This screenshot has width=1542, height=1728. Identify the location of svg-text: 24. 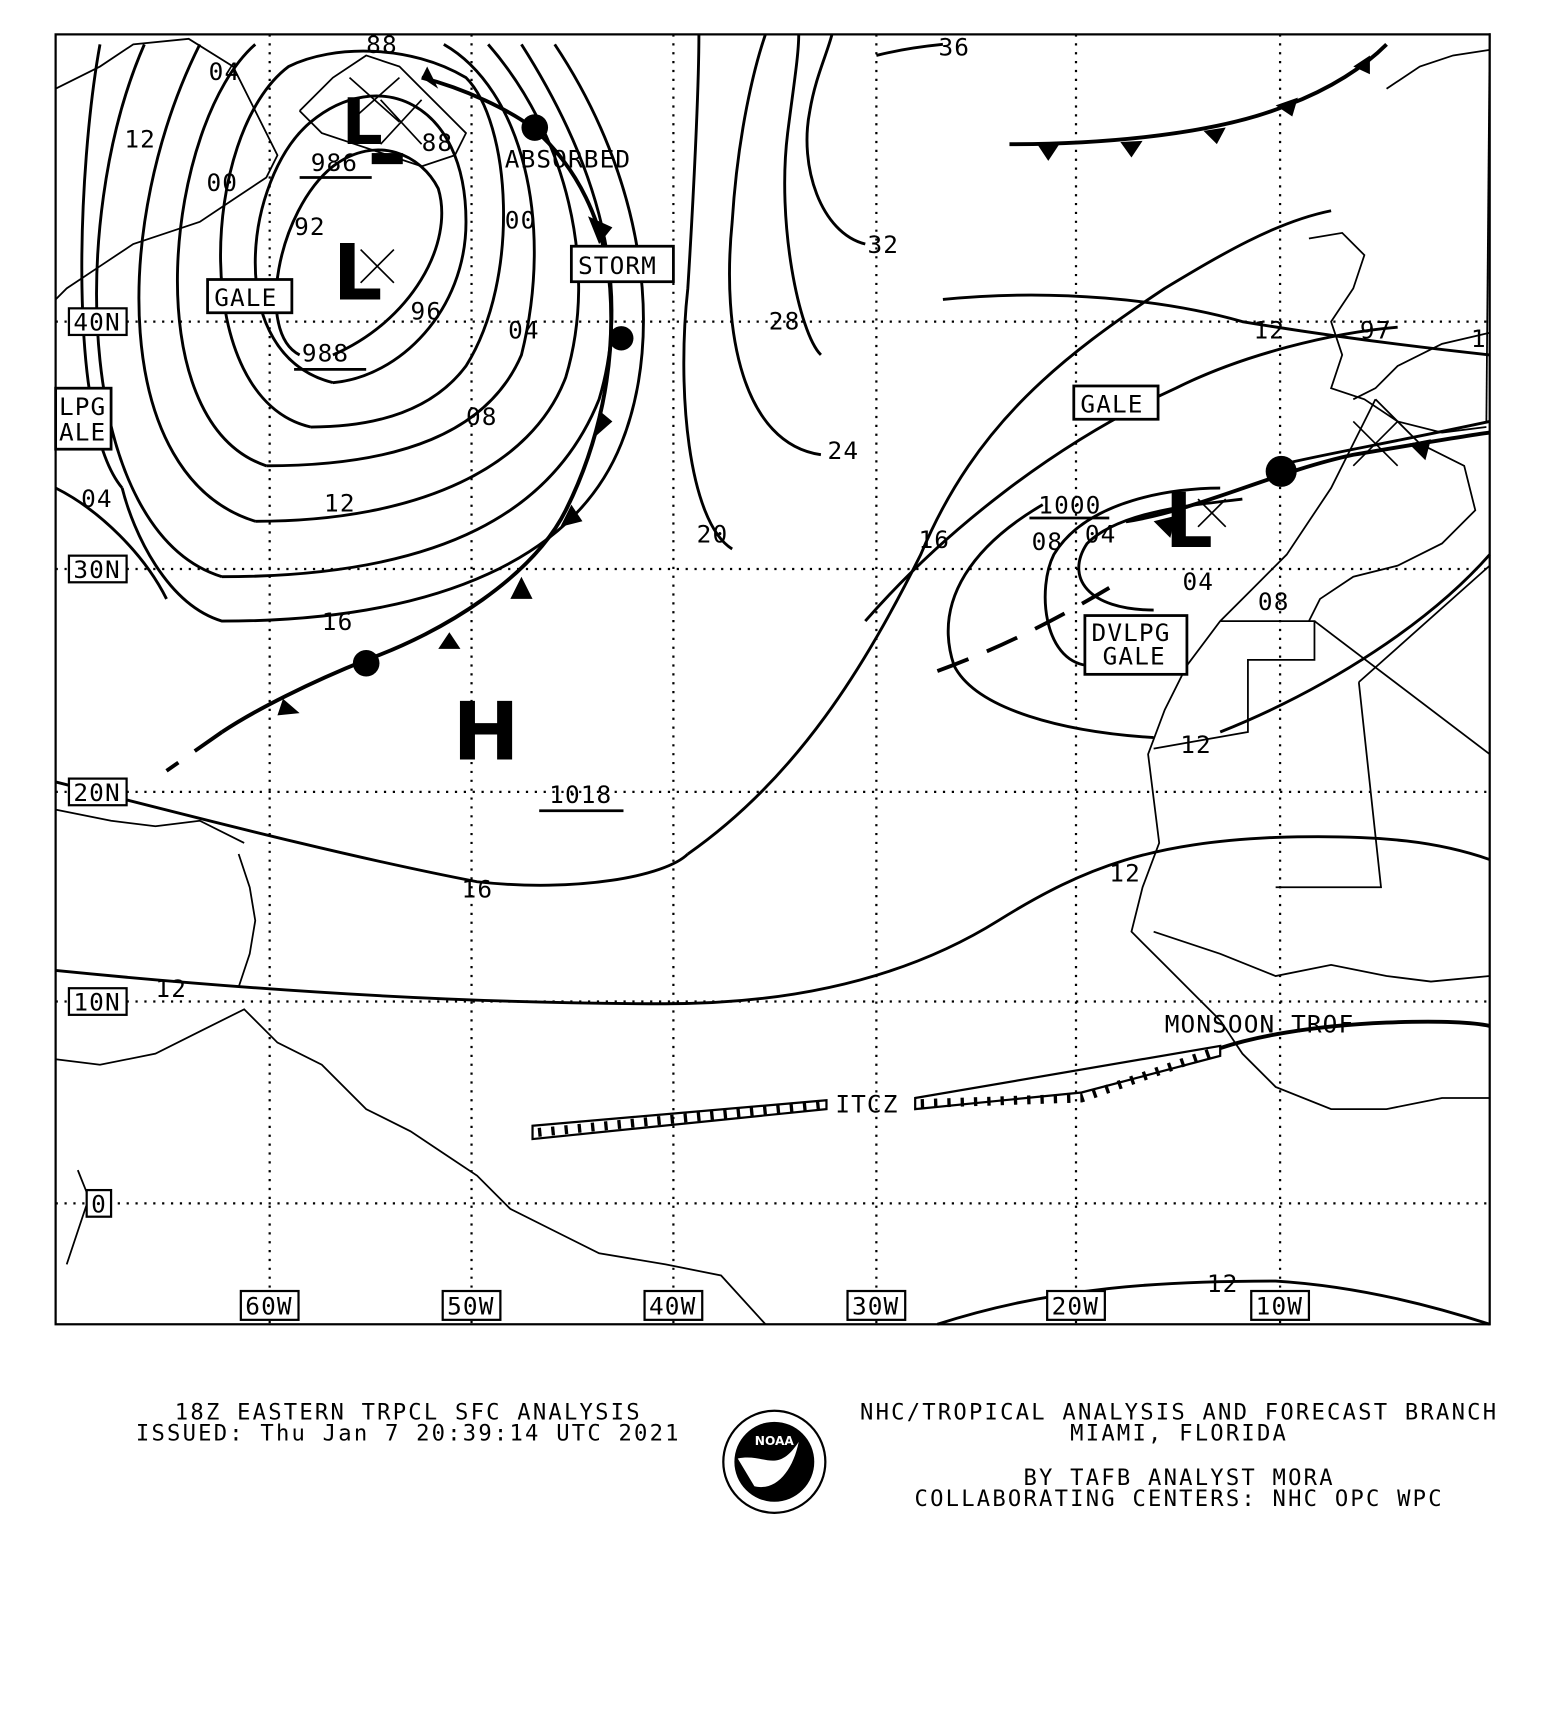
(844, 450).